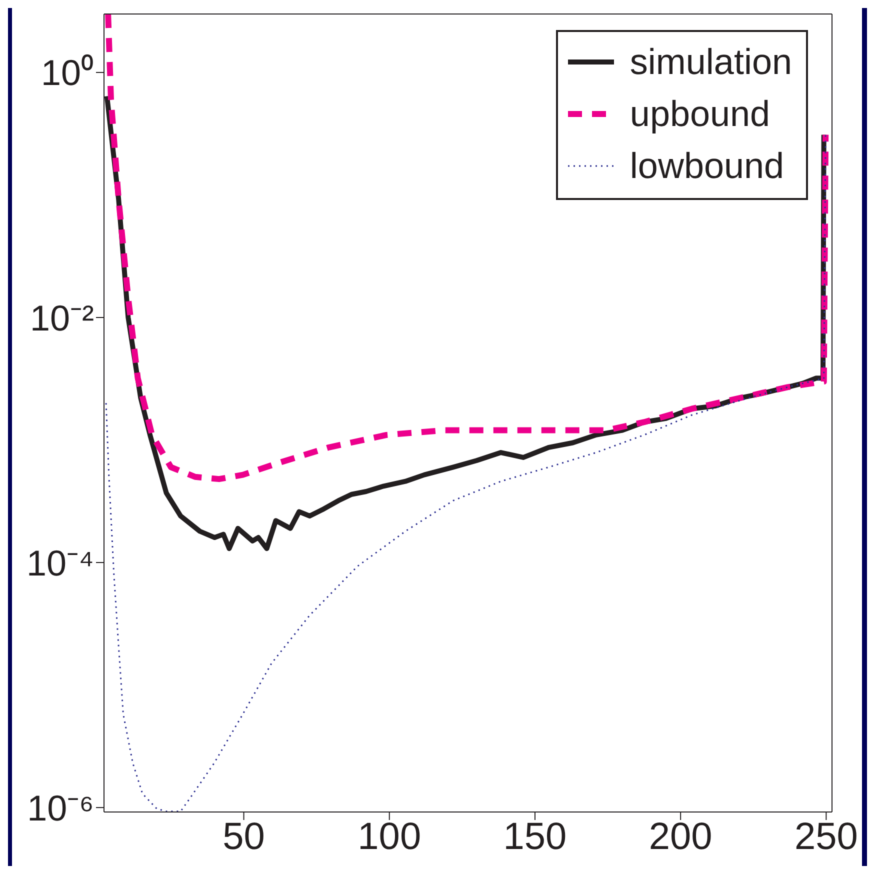 Image resolution: width=875 pixels, height=874 pixels. Describe the element at coordinates (60, 807) in the screenshot. I see `y-tick-label: 10⁻⁶` at that location.